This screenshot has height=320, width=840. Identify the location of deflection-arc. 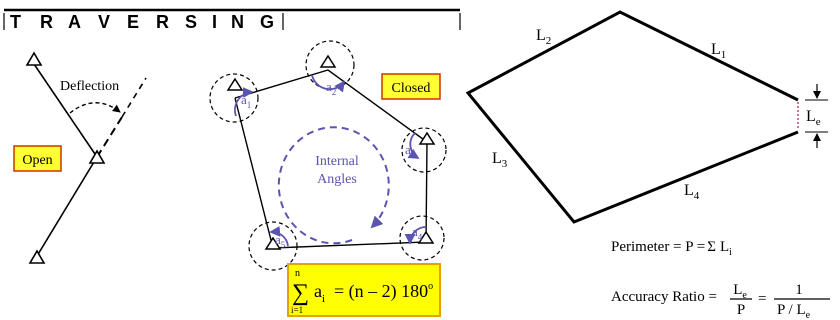
(95, 108).